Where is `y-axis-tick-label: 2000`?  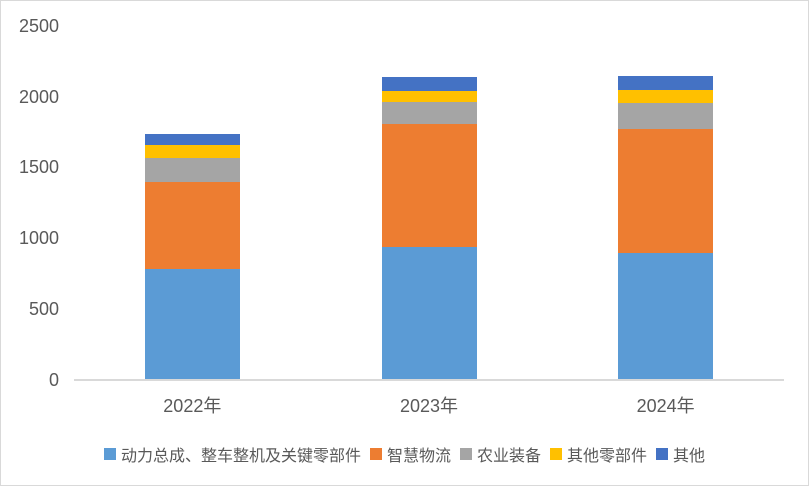
y-axis-tick-label: 2000 is located at coordinates (38, 96).